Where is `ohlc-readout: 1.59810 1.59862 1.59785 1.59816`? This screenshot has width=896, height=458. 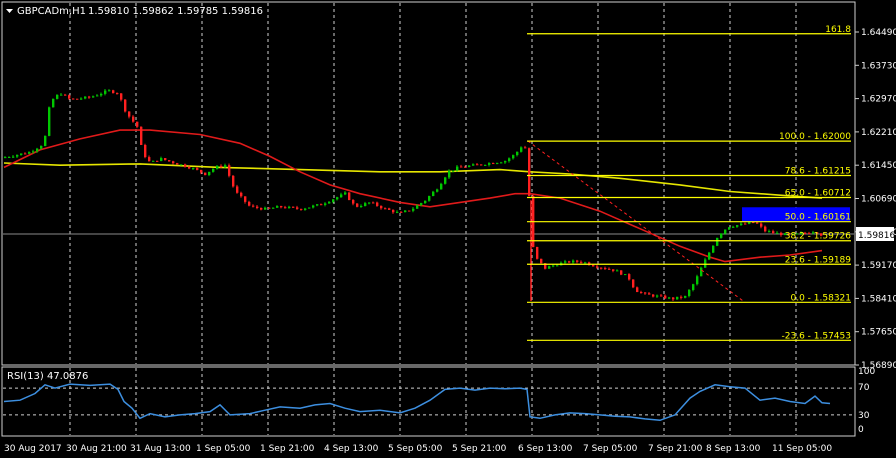 ohlc-readout: 1.59810 1.59862 1.59785 1.59816 is located at coordinates (175, 11).